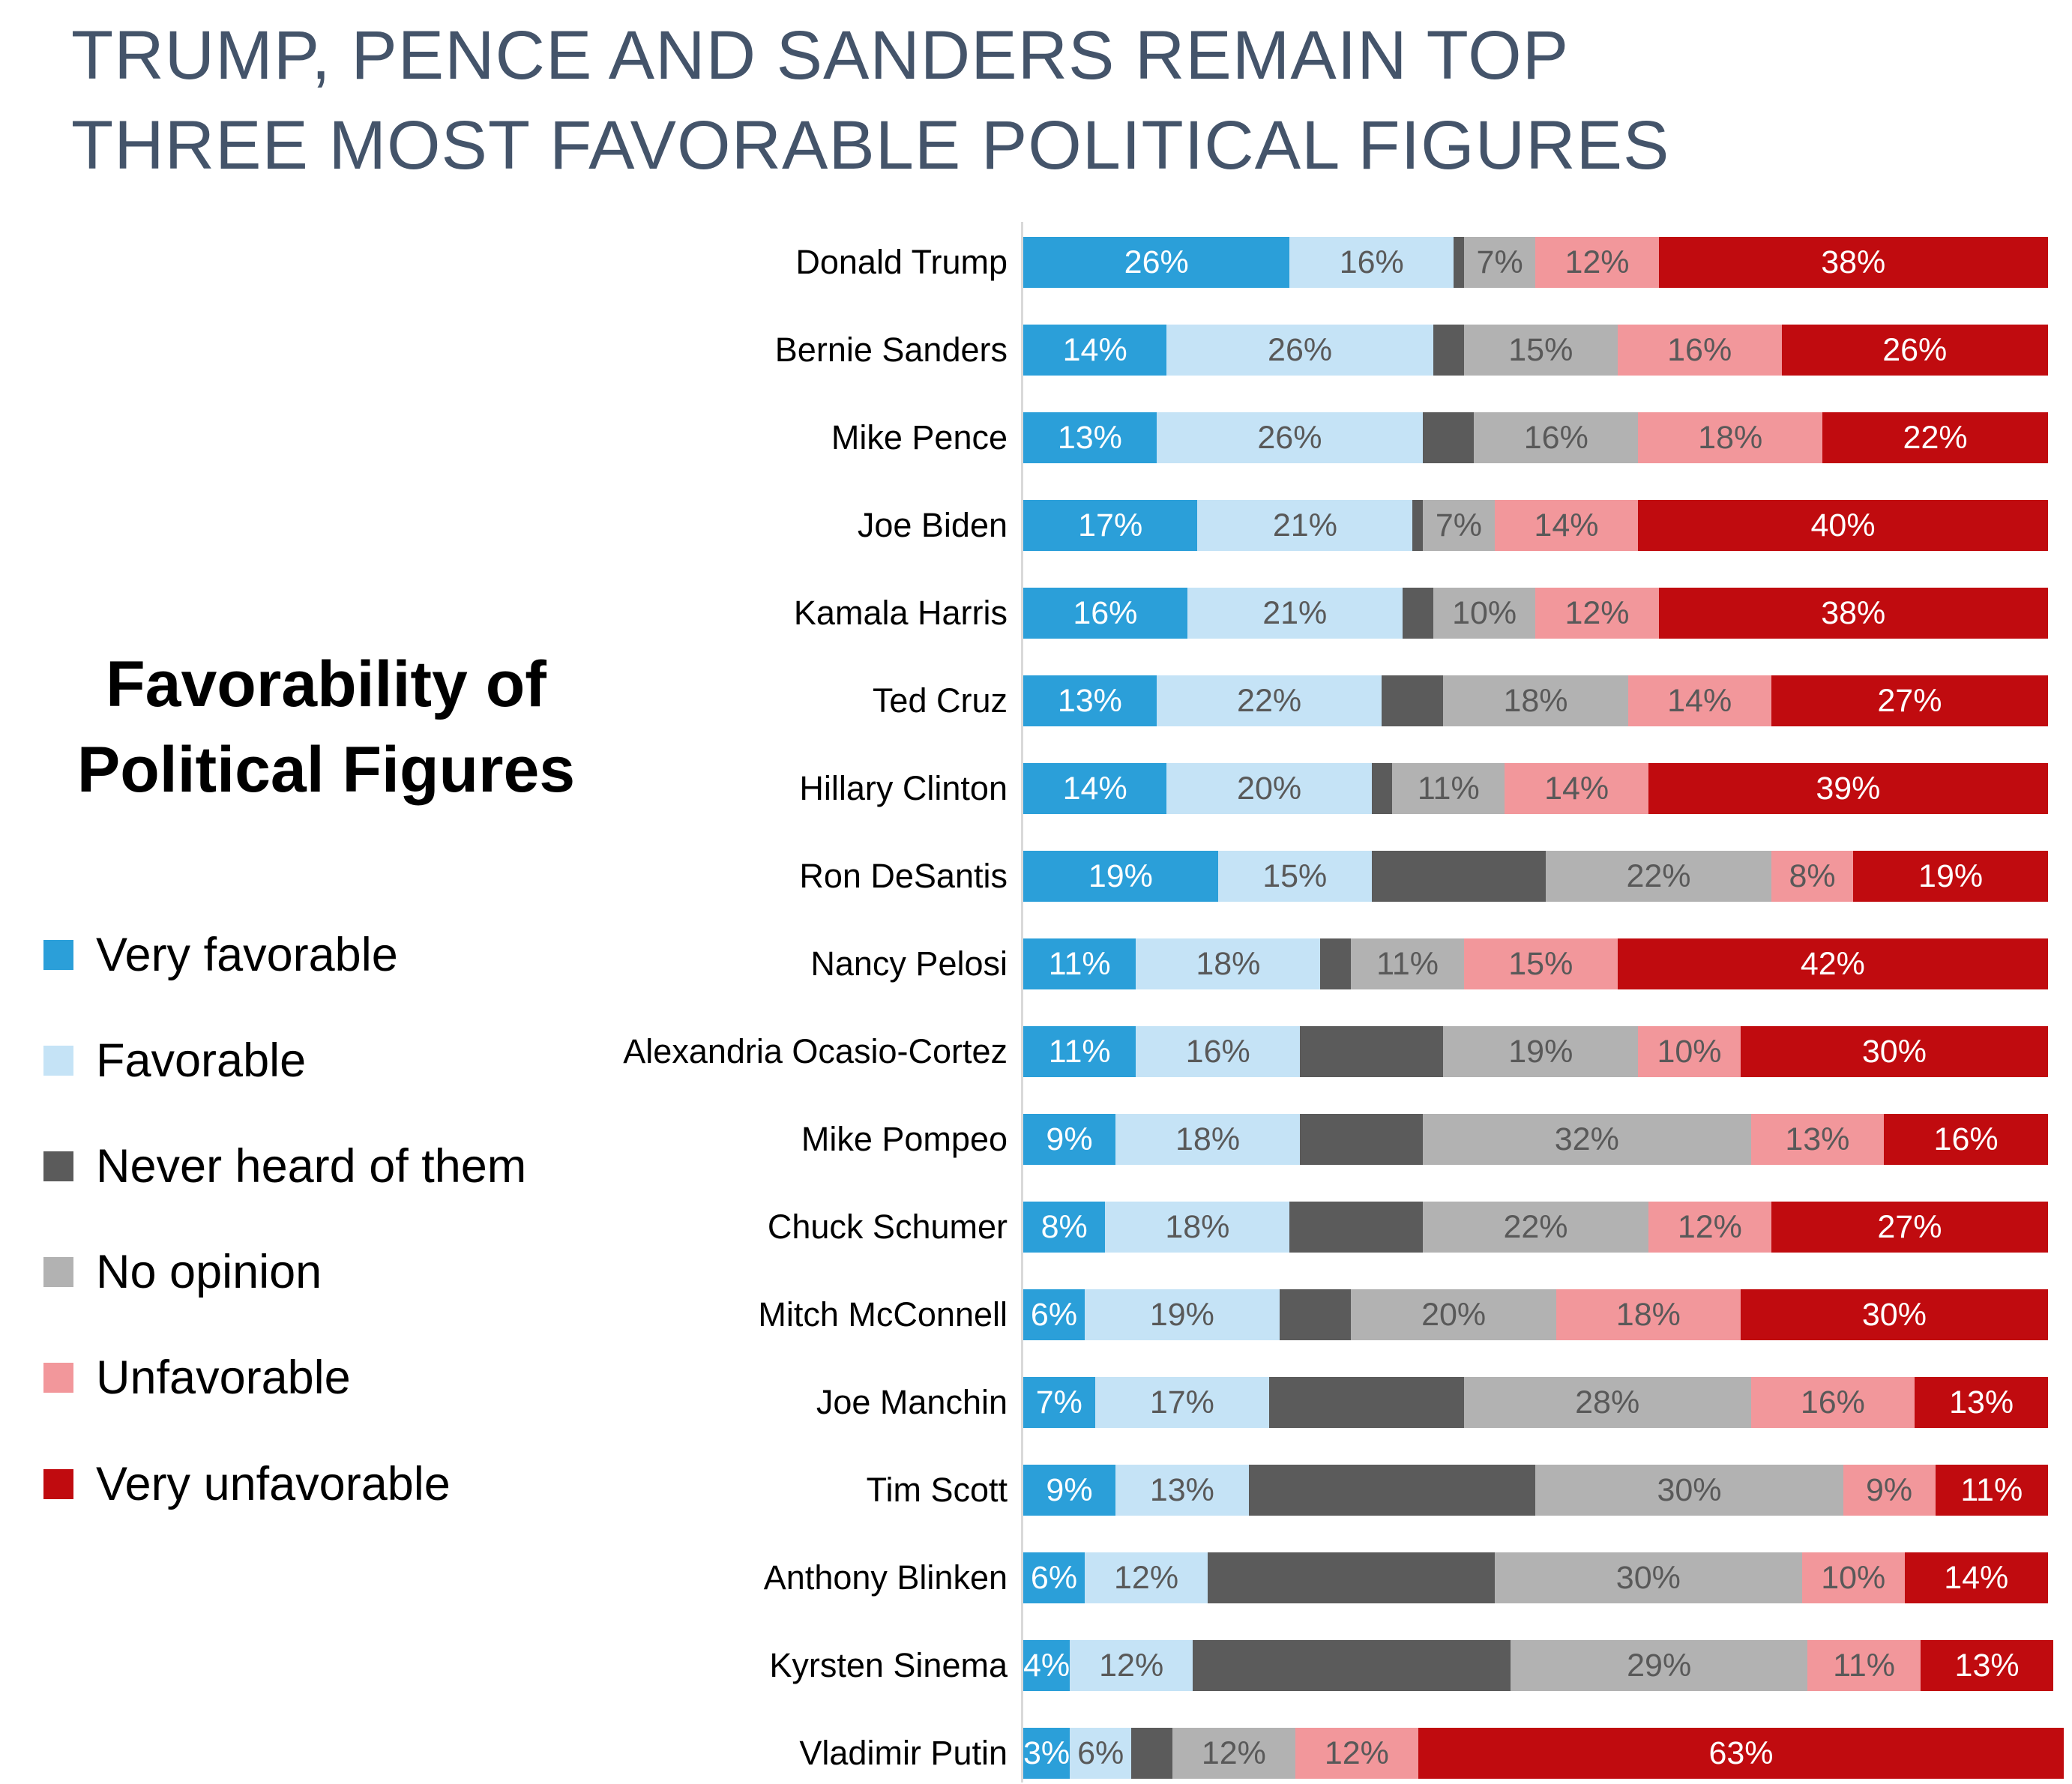 The width and height of the screenshot is (2072, 1784). Describe the element at coordinates (1699, 700) in the screenshot. I see `bar-segment-value: 14%` at that location.